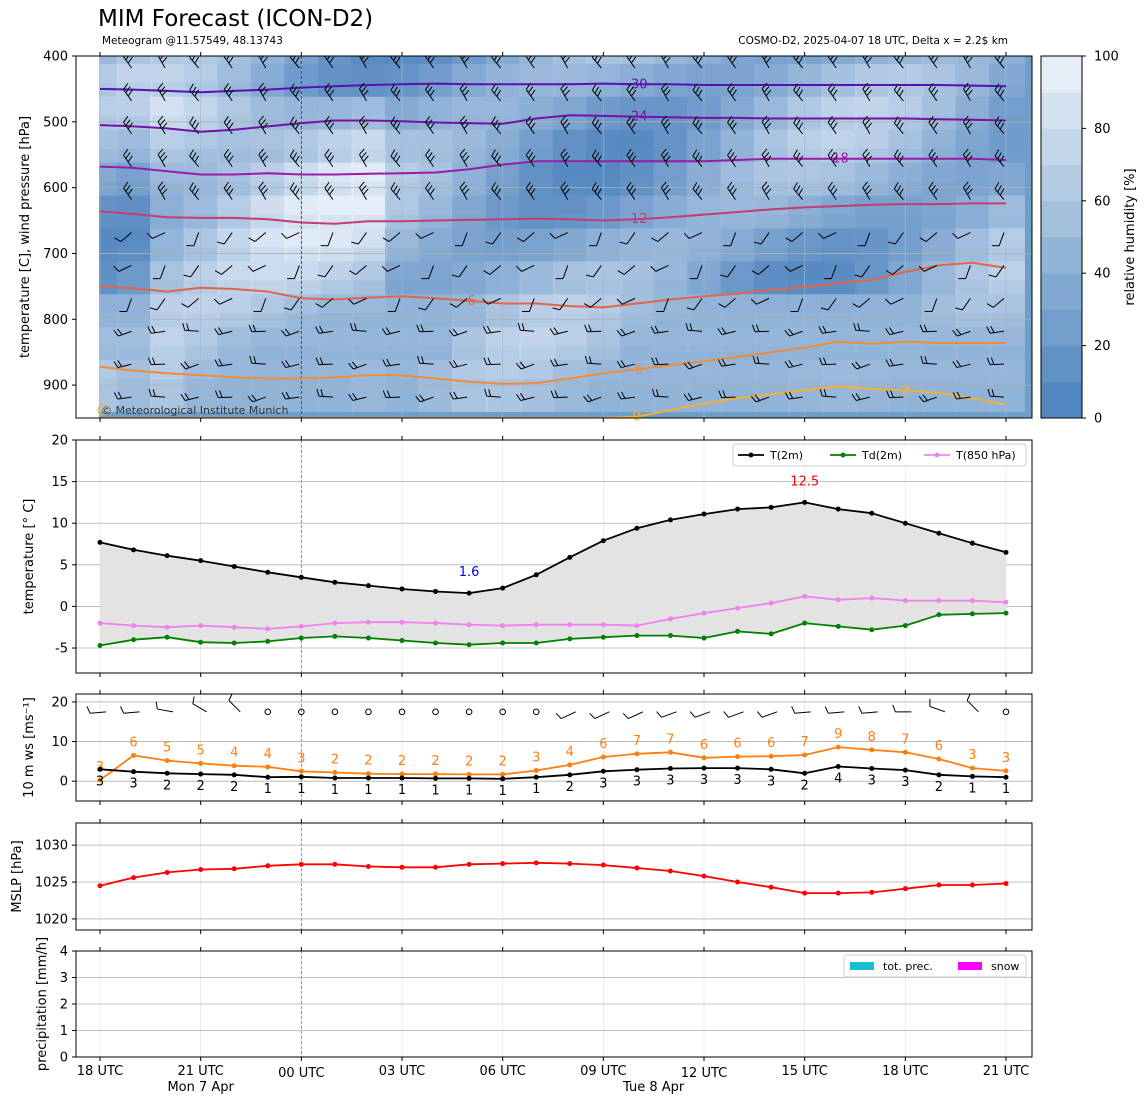 Image resolution: width=1148 pixels, height=1105 pixels. What do you see at coordinates (570, 752) in the screenshot?
I see `speed-label: 4` at bounding box center [570, 752].